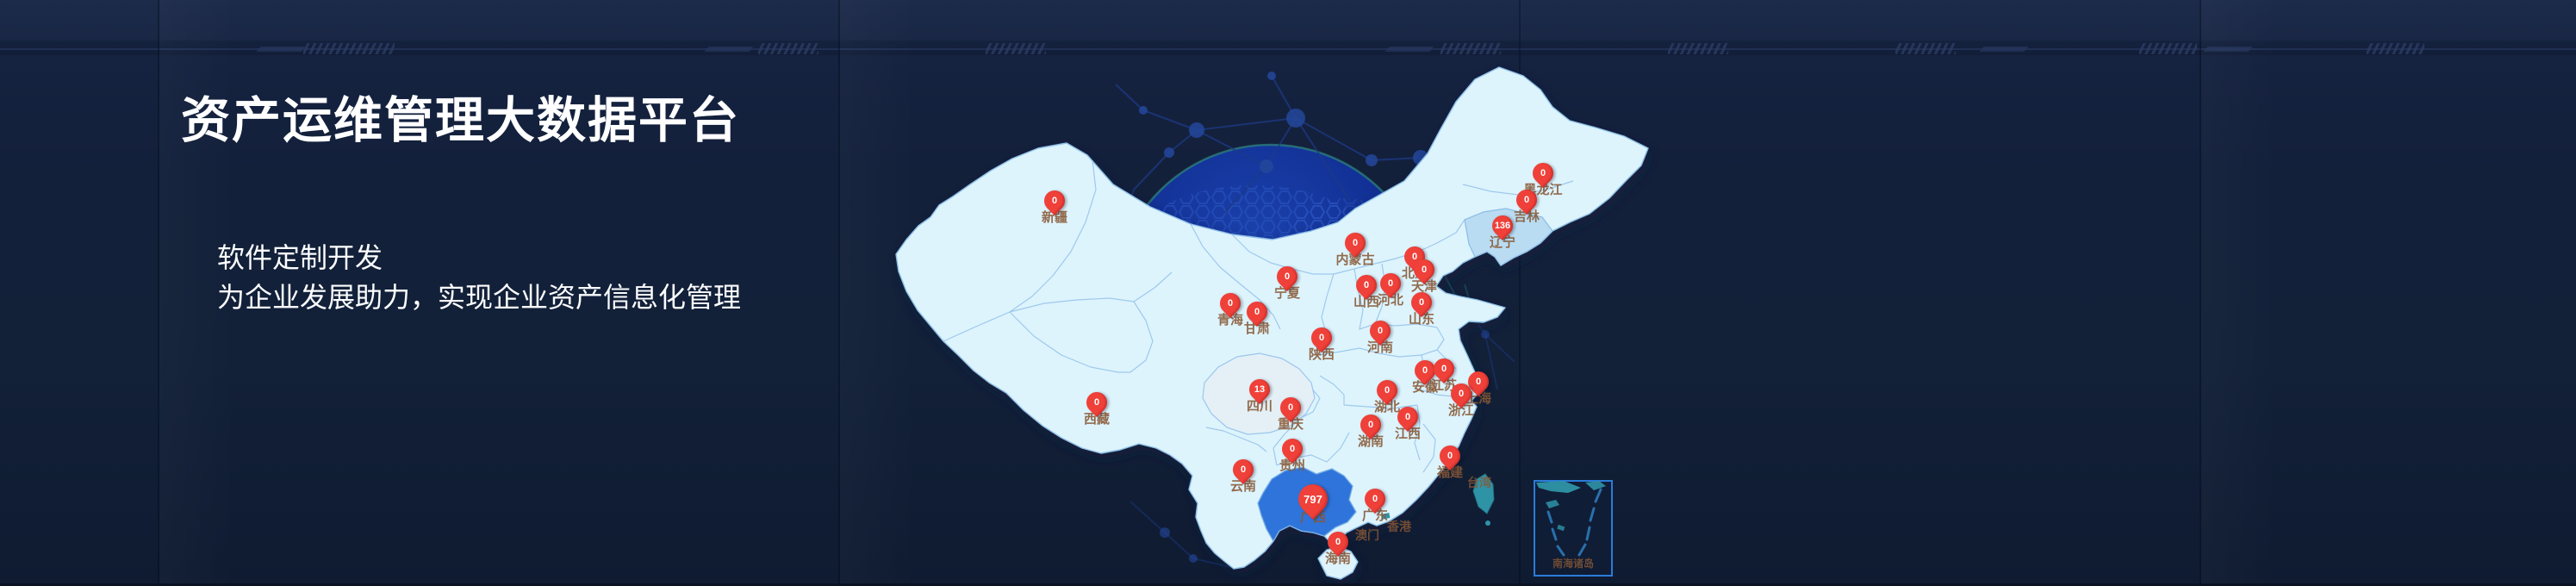 Image resolution: width=2576 pixels, height=586 pixels. I want to click on pin-value: 13, so click(1260, 389).